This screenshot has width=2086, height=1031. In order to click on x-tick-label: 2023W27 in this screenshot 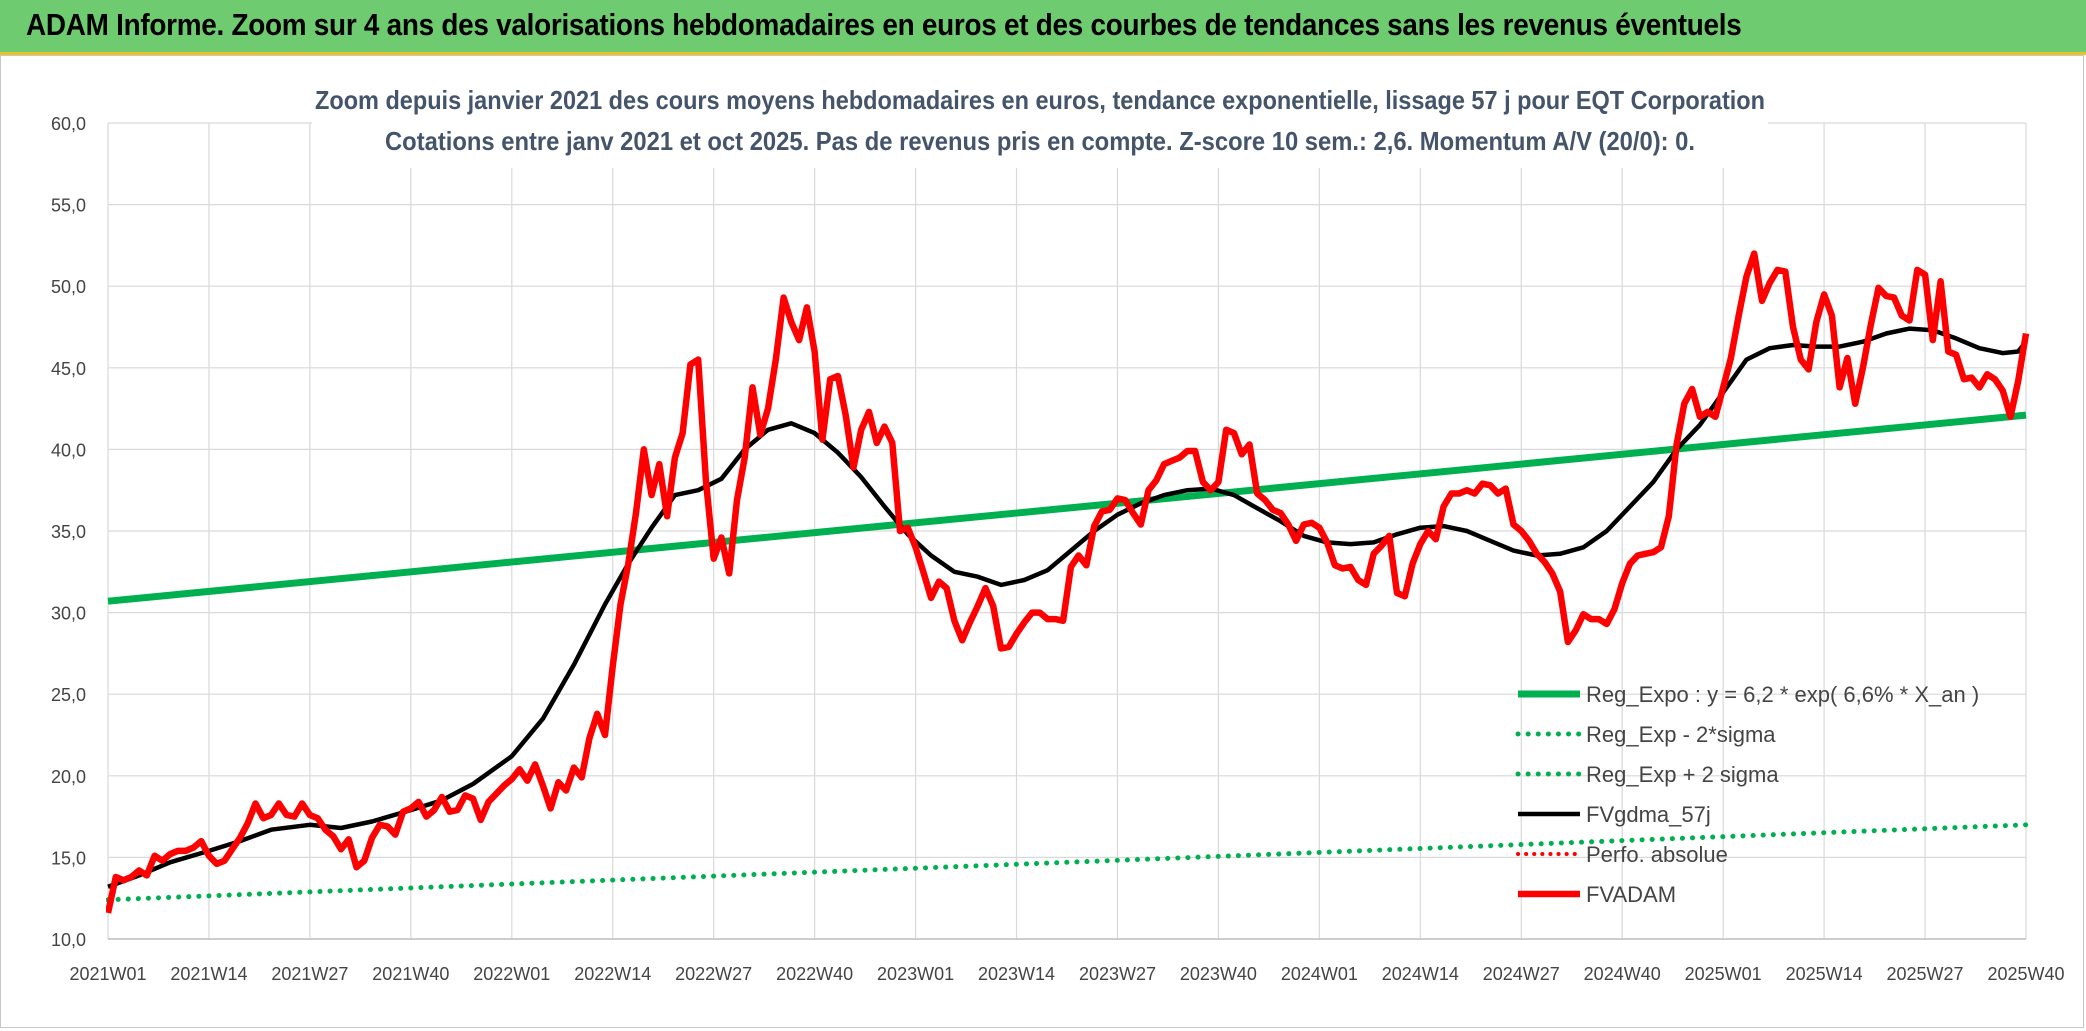, I will do `click(1117, 974)`.